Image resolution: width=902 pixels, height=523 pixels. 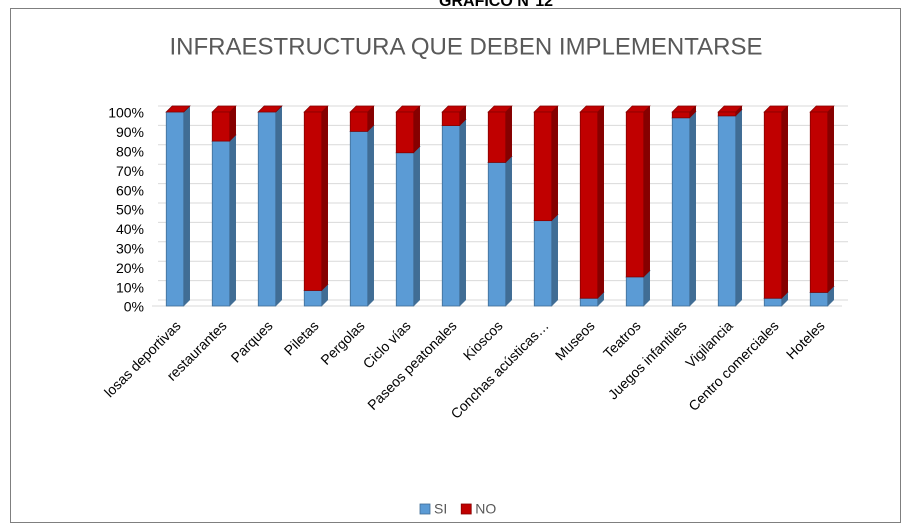 What do you see at coordinates (130, 190) in the screenshot?
I see `y-tick-label: 60%` at bounding box center [130, 190].